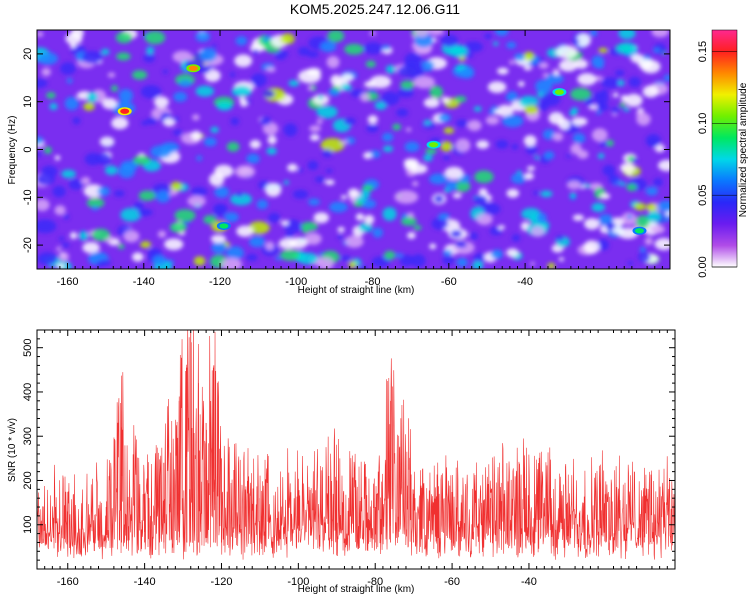 The height and width of the screenshot is (600, 750). What do you see at coordinates (743, 149) in the screenshot?
I see `colorbar-label: Normalized spectral amplitude` at bounding box center [743, 149].